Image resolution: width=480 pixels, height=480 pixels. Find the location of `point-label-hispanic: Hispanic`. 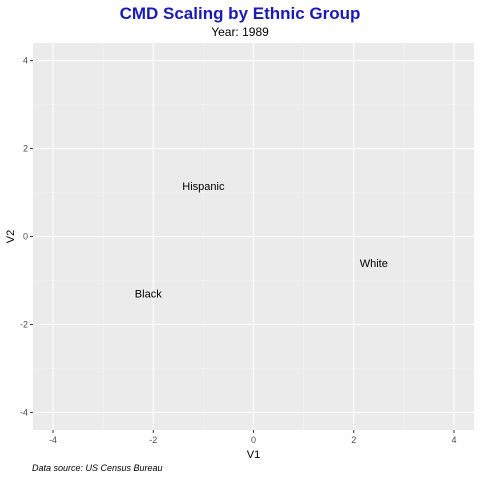

point-label-hispanic: Hispanic is located at coordinates (203, 187).